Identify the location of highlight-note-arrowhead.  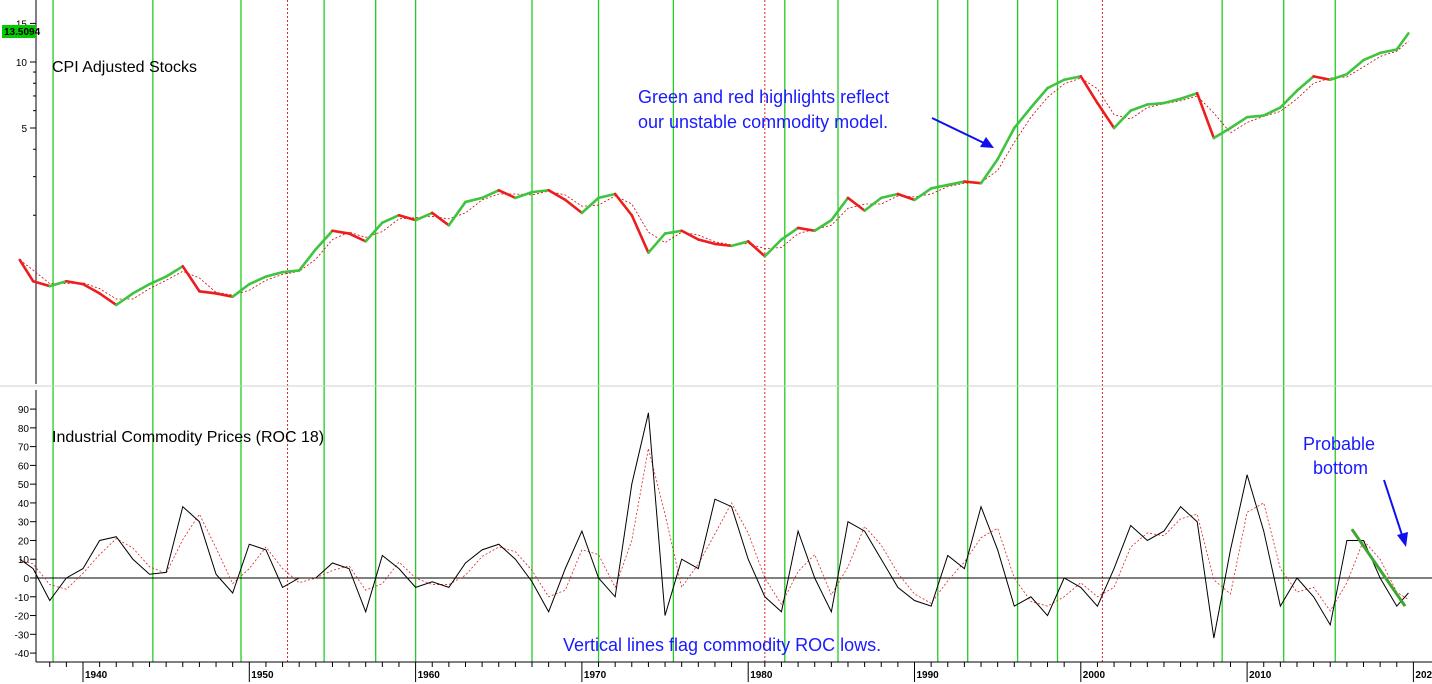
(987, 142).